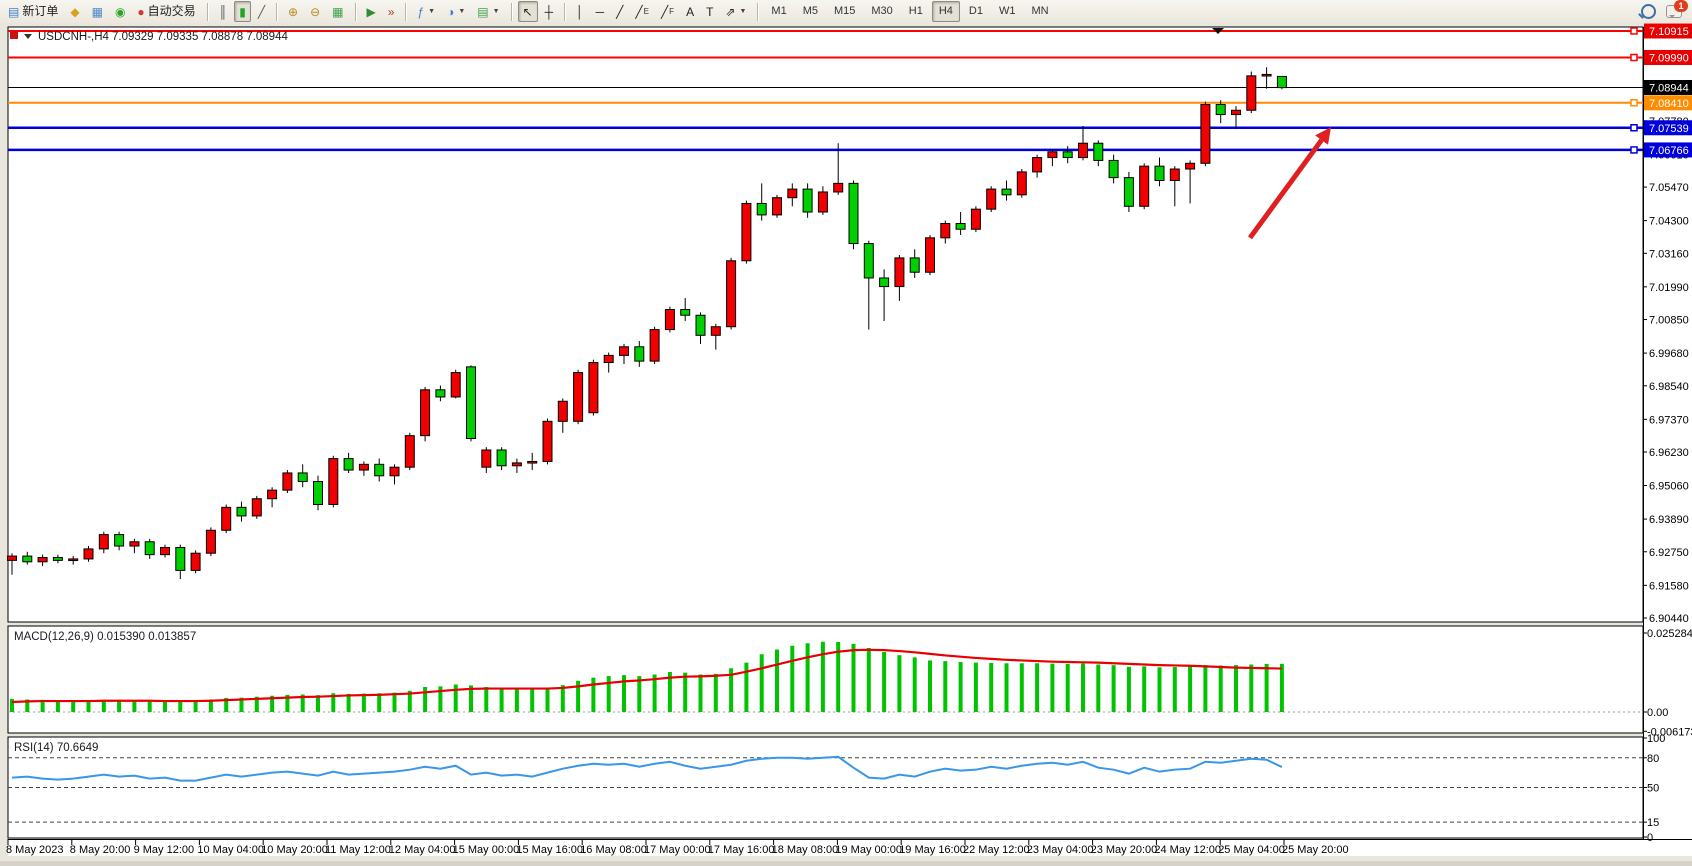 The width and height of the screenshot is (1692, 866). What do you see at coordinates (1040, 11) in the screenshot?
I see `timeframe-button-mn: MN` at bounding box center [1040, 11].